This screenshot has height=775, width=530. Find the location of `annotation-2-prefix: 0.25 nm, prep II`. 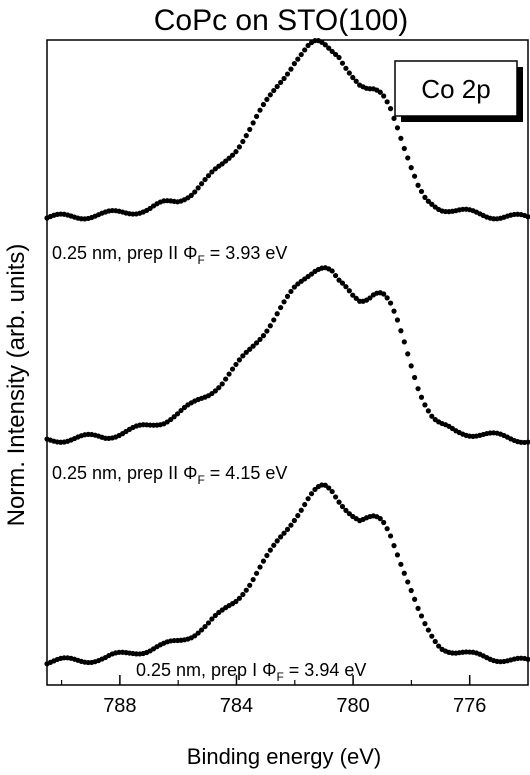

annotation-2-prefix: 0.25 nm, prep II is located at coordinates (117, 473).